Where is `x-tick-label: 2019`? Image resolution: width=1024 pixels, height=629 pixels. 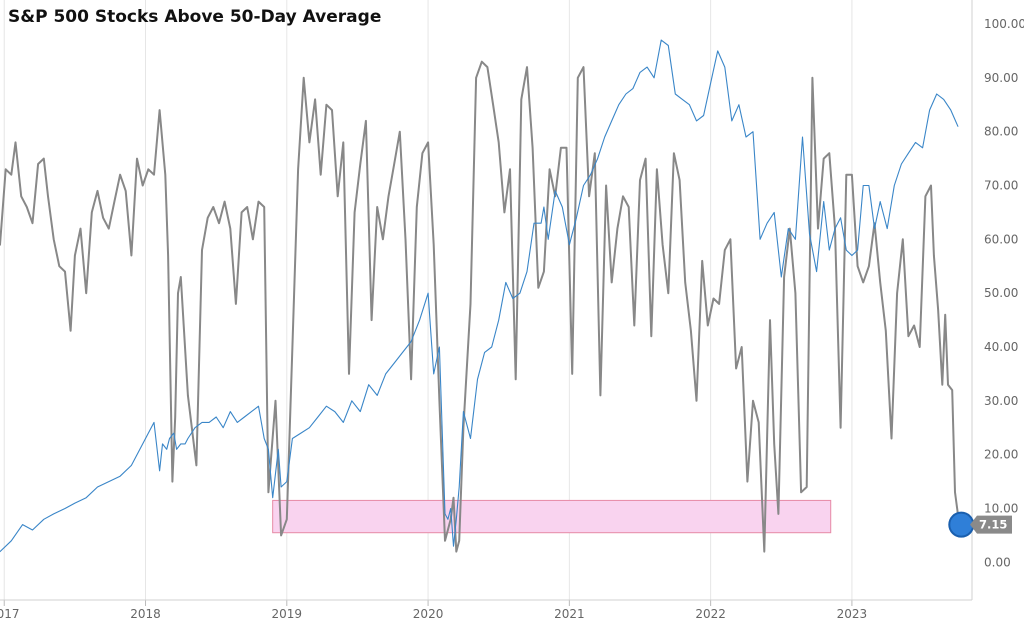 x-tick-label: 2019 is located at coordinates (287, 614).